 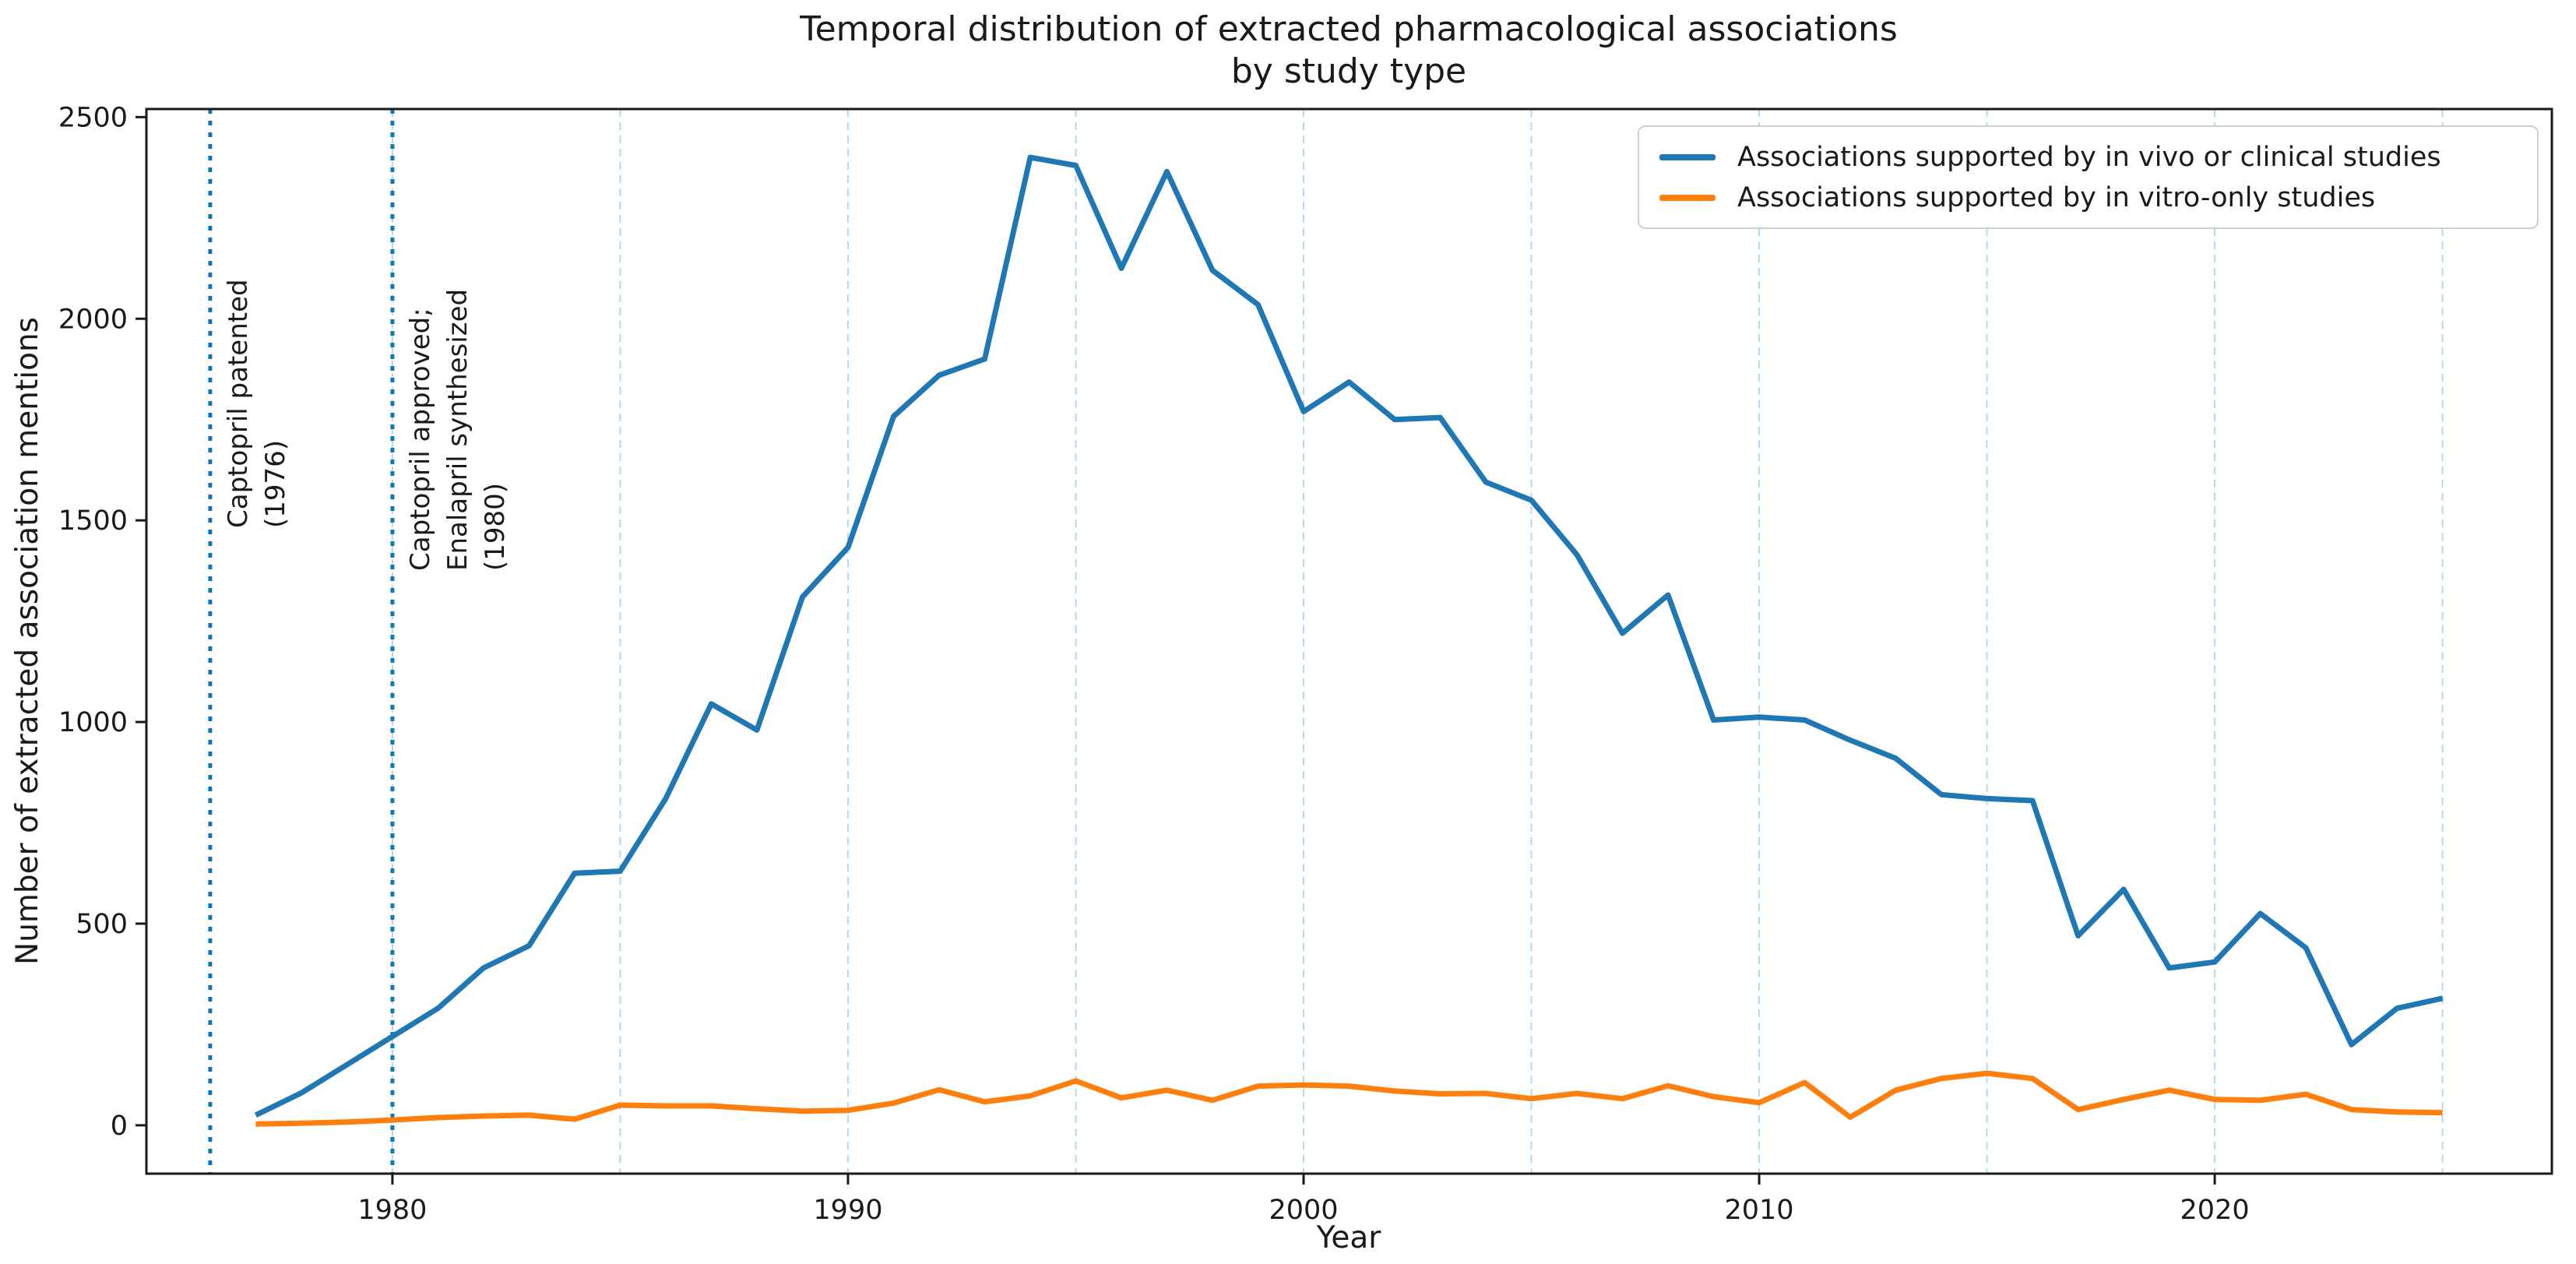 What do you see at coordinates (1349, 1098) in the screenshot?
I see `series-line-in-vitro-only` at bounding box center [1349, 1098].